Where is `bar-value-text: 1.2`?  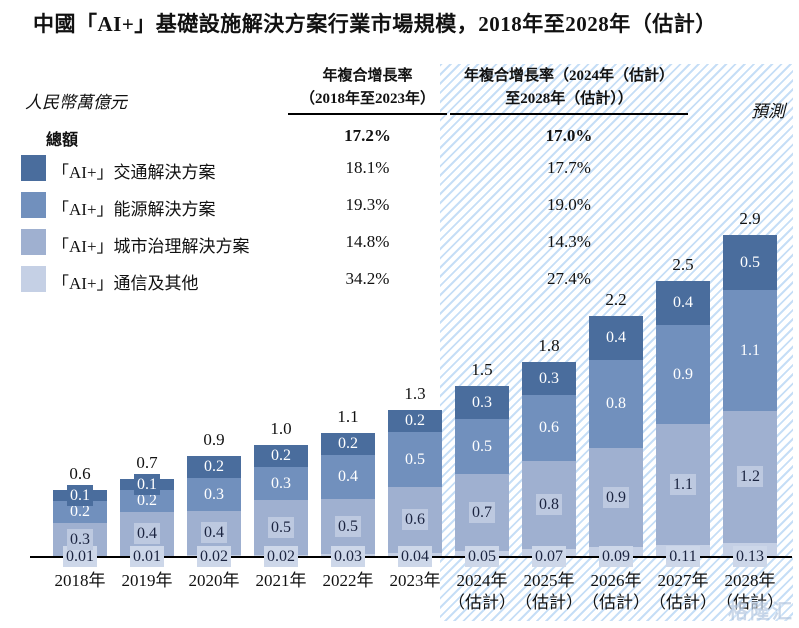 bar-value-text: 1.2 is located at coordinates (750, 476).